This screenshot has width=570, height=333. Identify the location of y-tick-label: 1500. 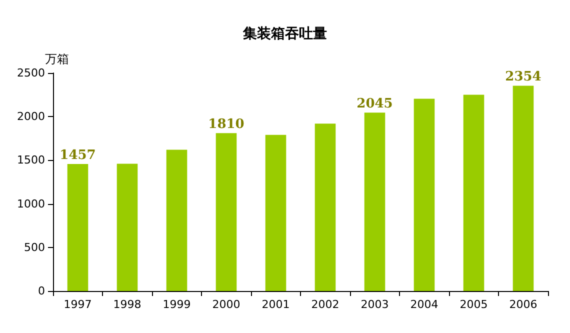
(31, 160).